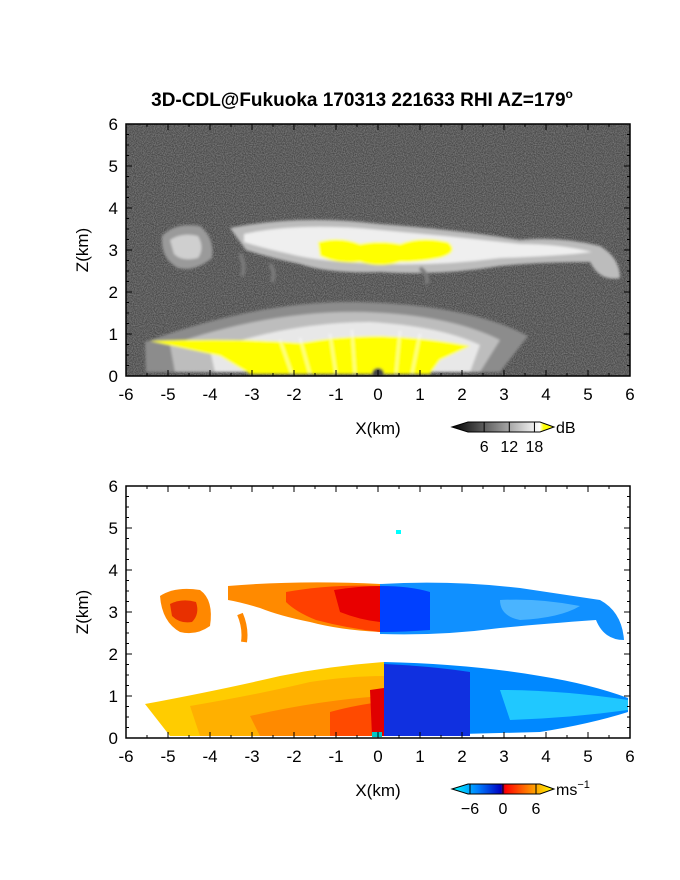 The width and height of the screenshot is (680, 880). Describe the element at coordinates (113, 376) in the screenshot. I see `intensity-ytick-label: 0` at that location.